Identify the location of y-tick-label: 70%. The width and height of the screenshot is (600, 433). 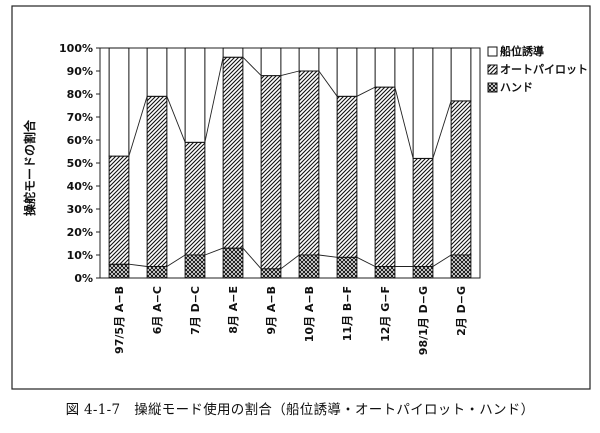
(80, 117).